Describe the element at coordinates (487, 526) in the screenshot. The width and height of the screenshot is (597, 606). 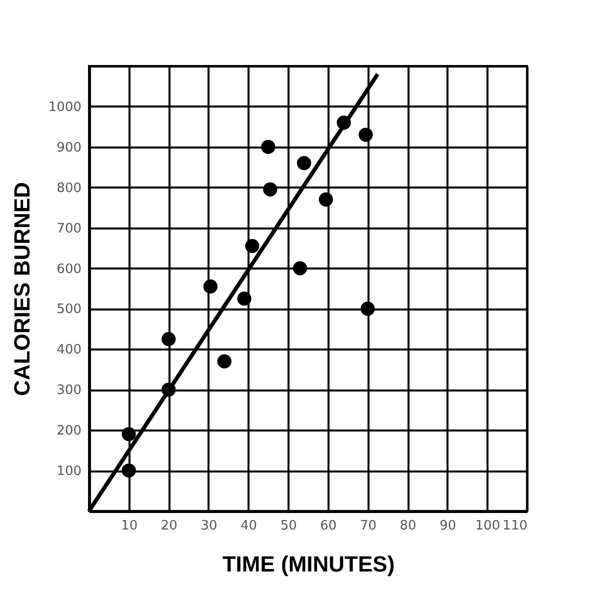
I see `x-tick-label: 100` at that location.